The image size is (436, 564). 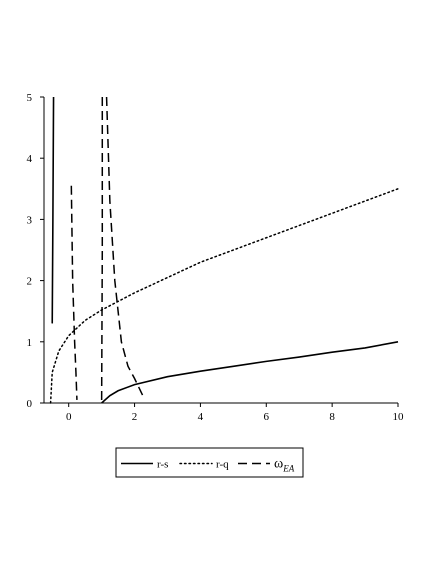 I want to click on x-tick-label: 0, so click(x=69, y=417).